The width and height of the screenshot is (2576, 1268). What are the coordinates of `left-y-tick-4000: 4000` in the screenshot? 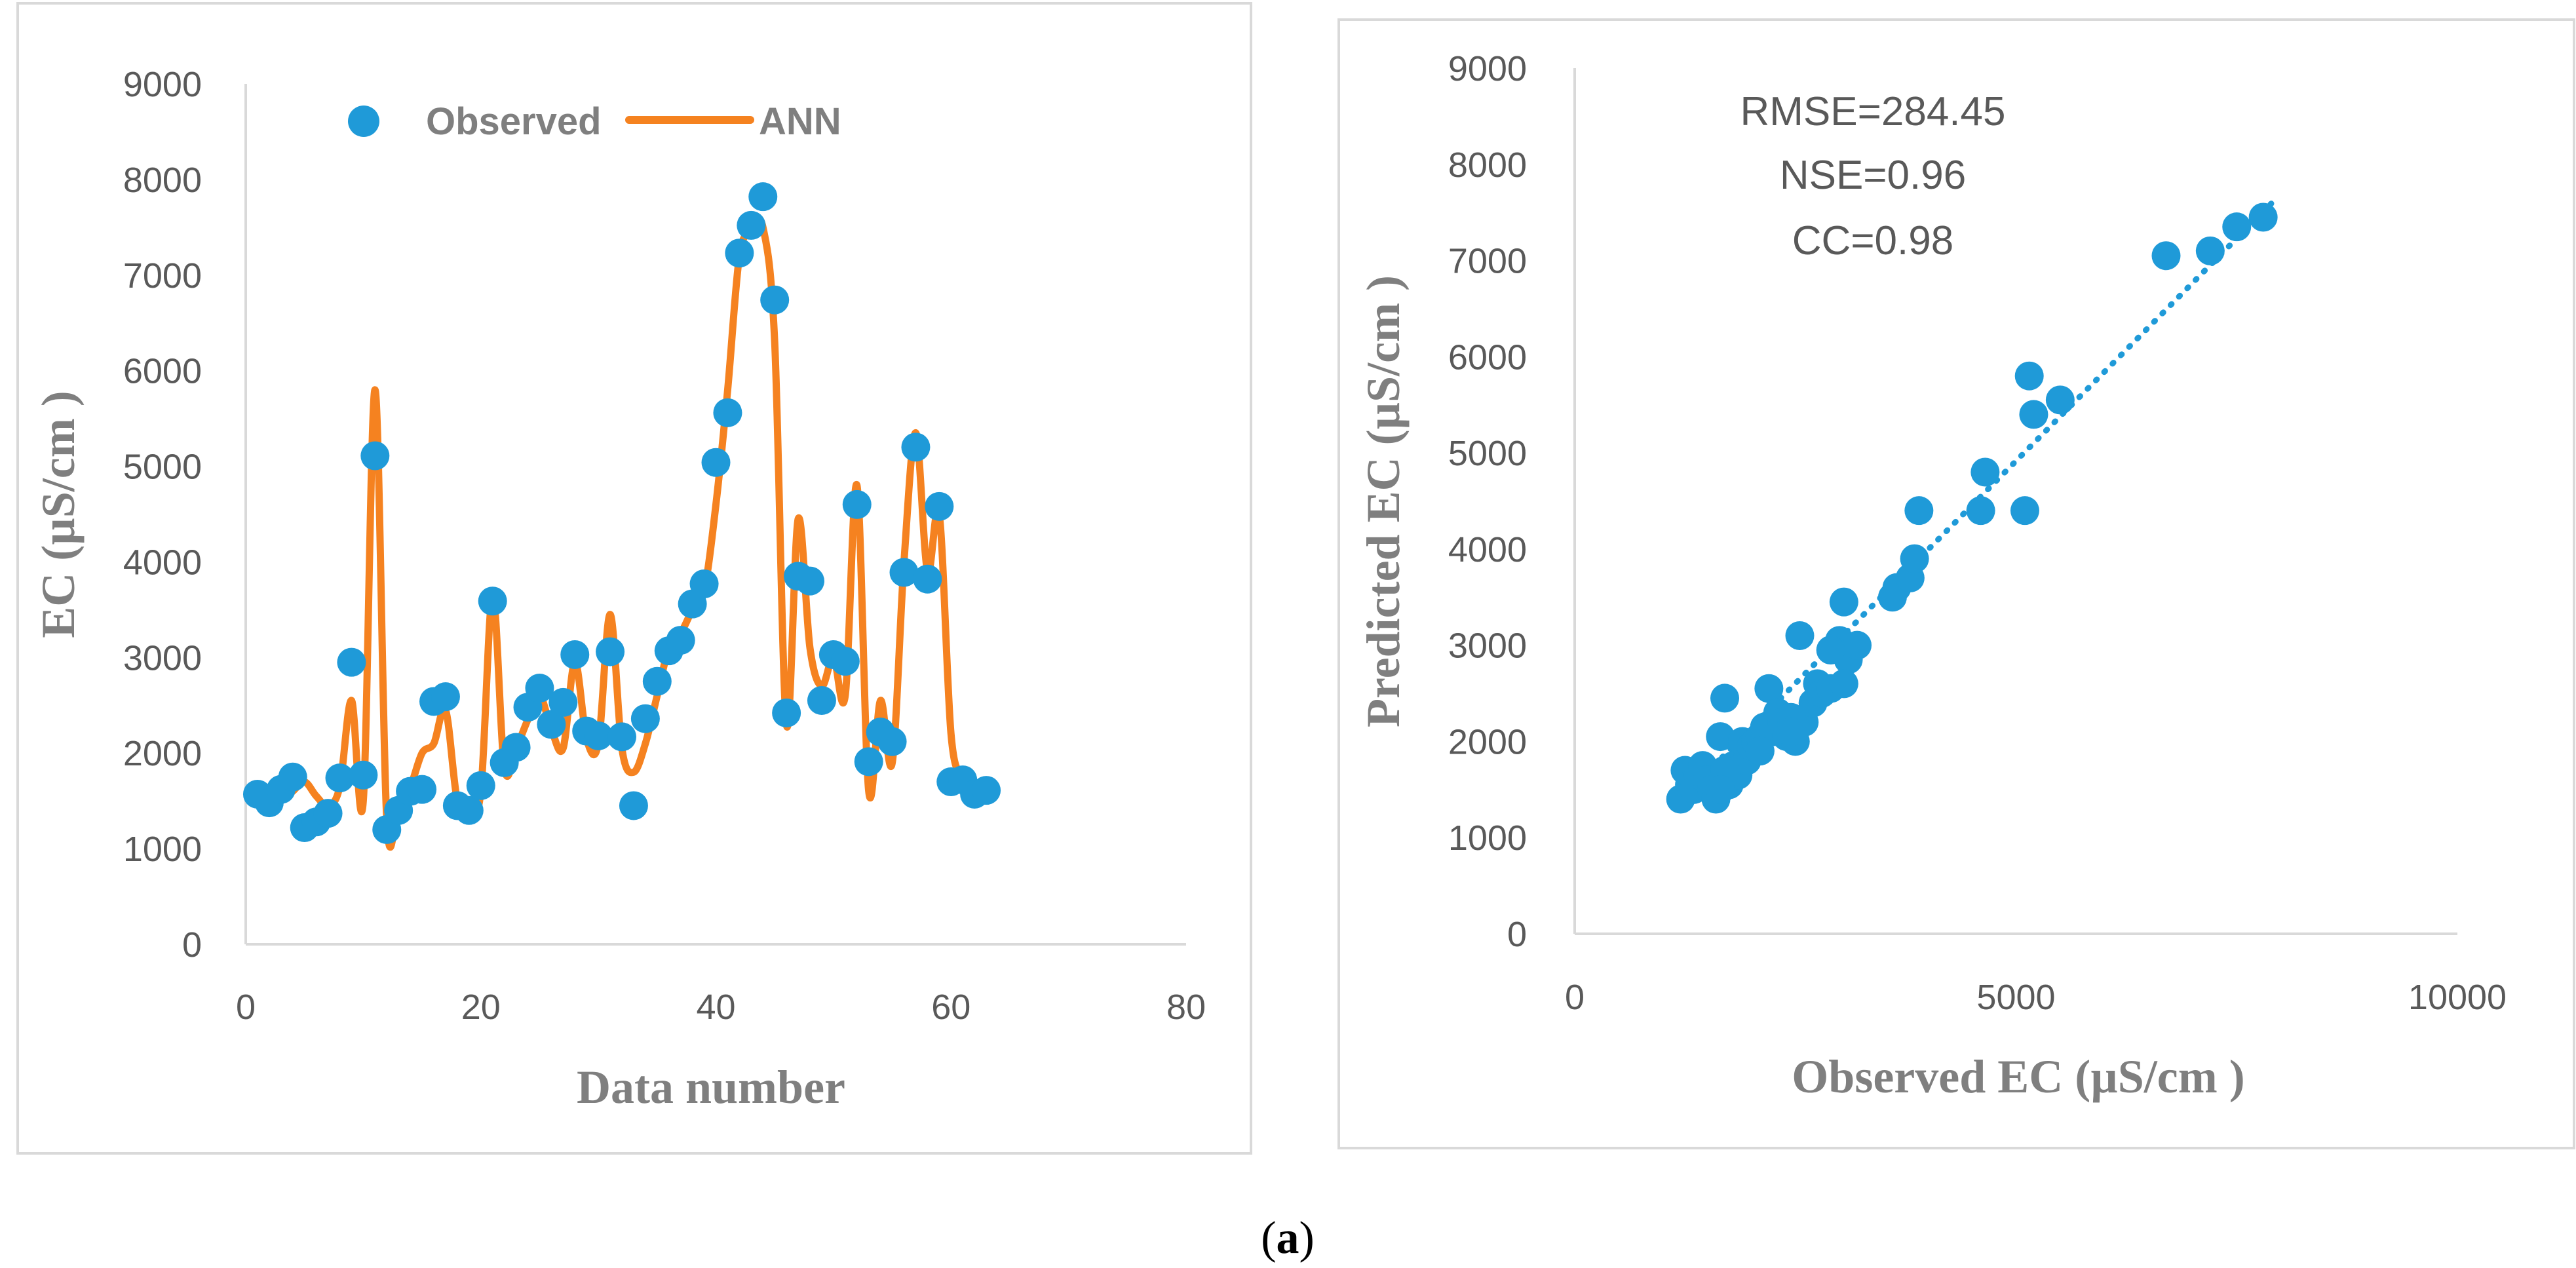 It's located at (162, 562).